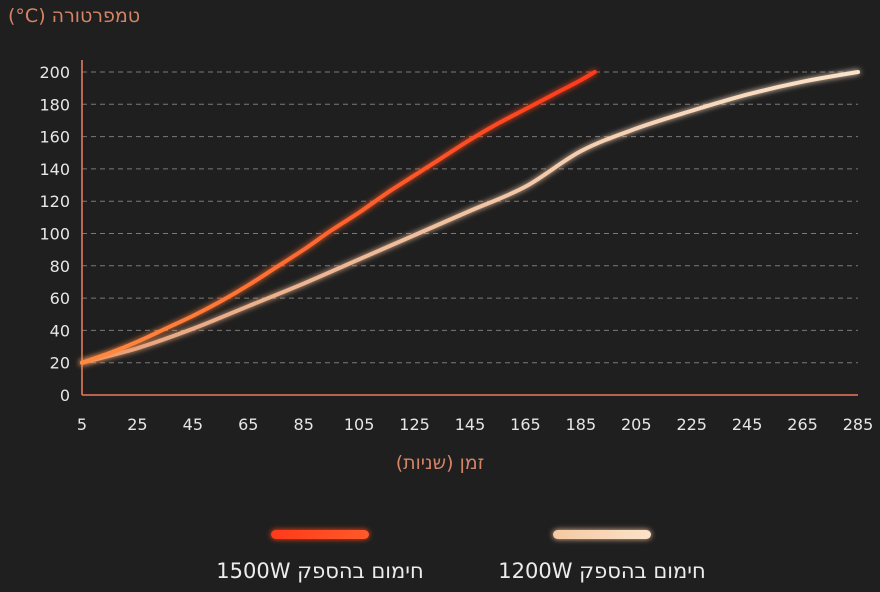 The height and width of the screenshot is (592, 880). Describe the element at coordinates (54, 104) in the screenshot. I see `y-tick-label: 180` at that location.